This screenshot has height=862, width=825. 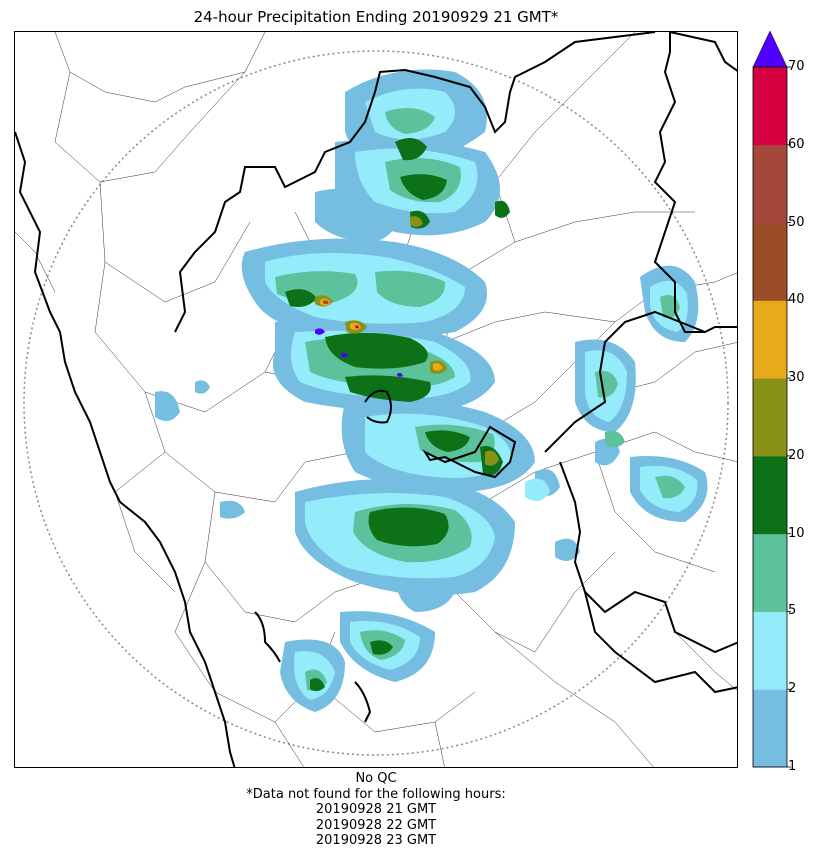 I want to click on colorbar-frame, so click(x=770, y=417).